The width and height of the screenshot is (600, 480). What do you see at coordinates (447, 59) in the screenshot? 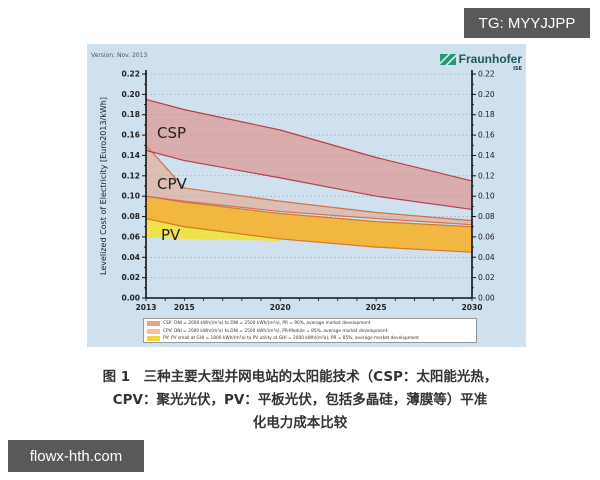
I see `fraunhofer-logo-icon` at bounding box center [447, 59].